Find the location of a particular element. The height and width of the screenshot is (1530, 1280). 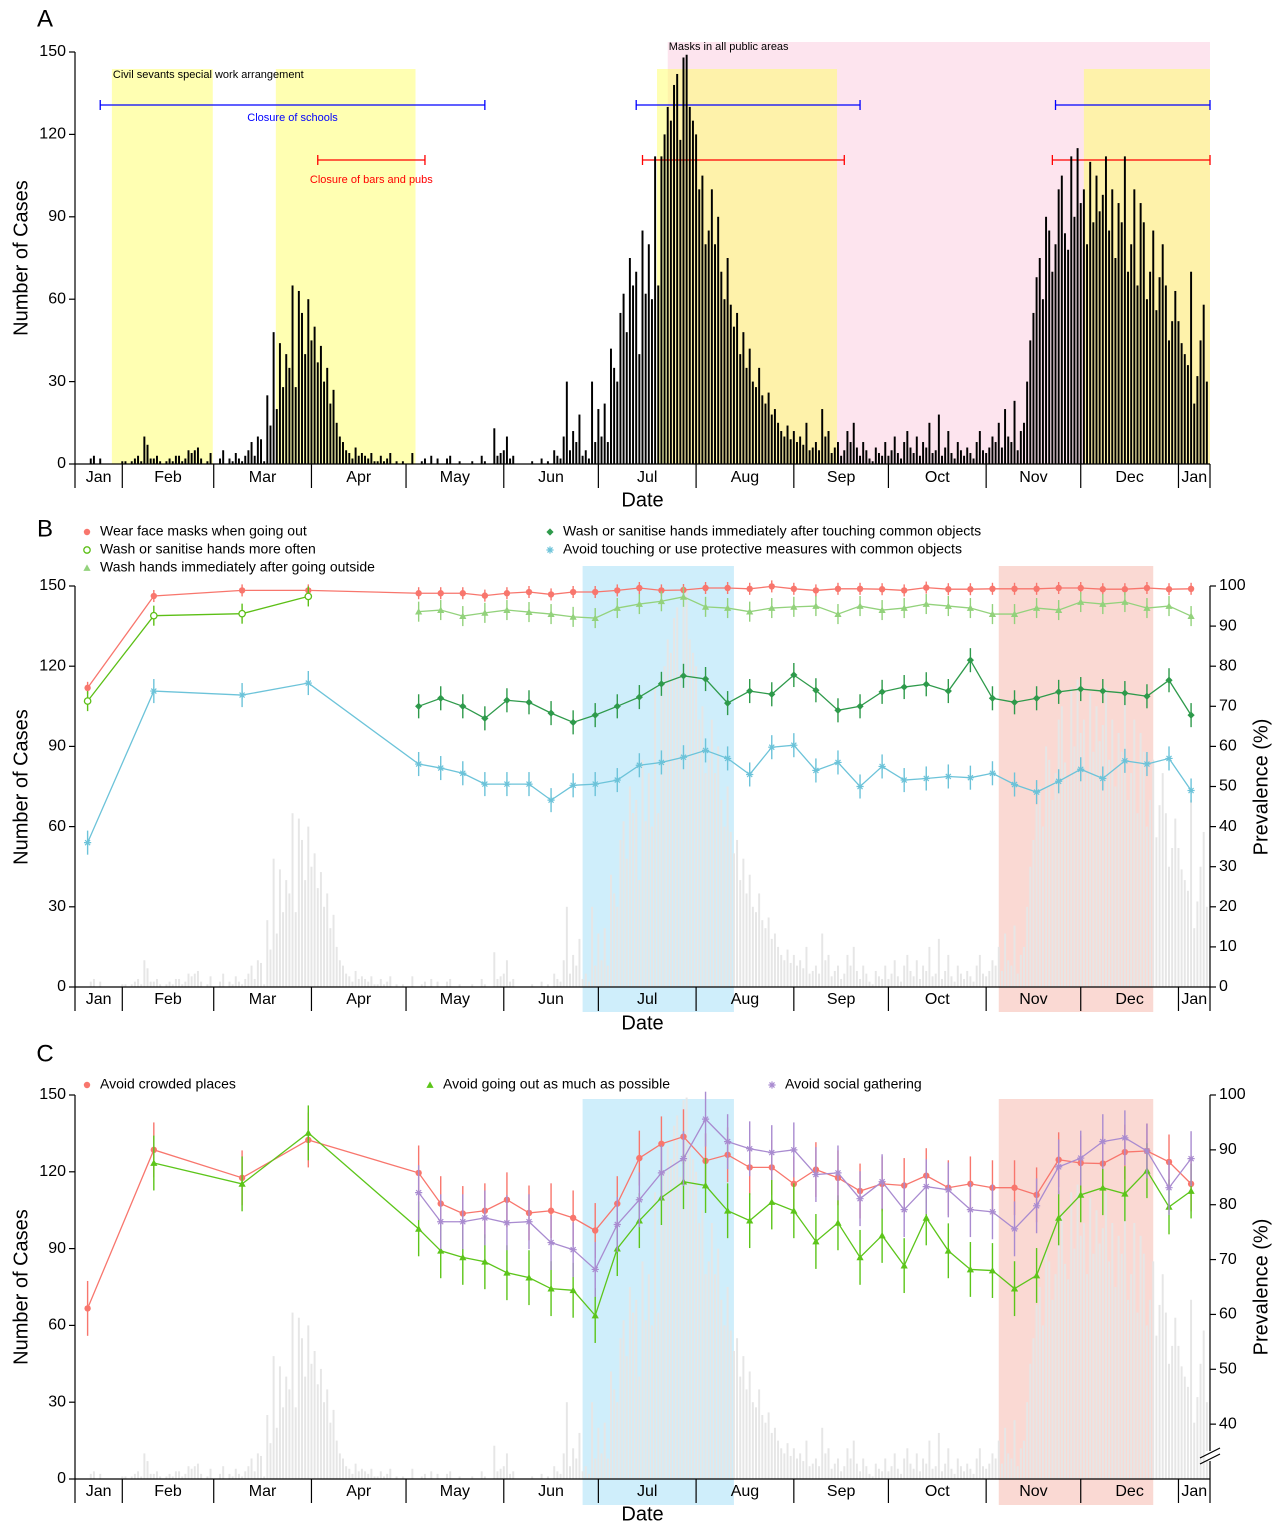

x-tick-label: Jul is located at coordinates (647, 999).